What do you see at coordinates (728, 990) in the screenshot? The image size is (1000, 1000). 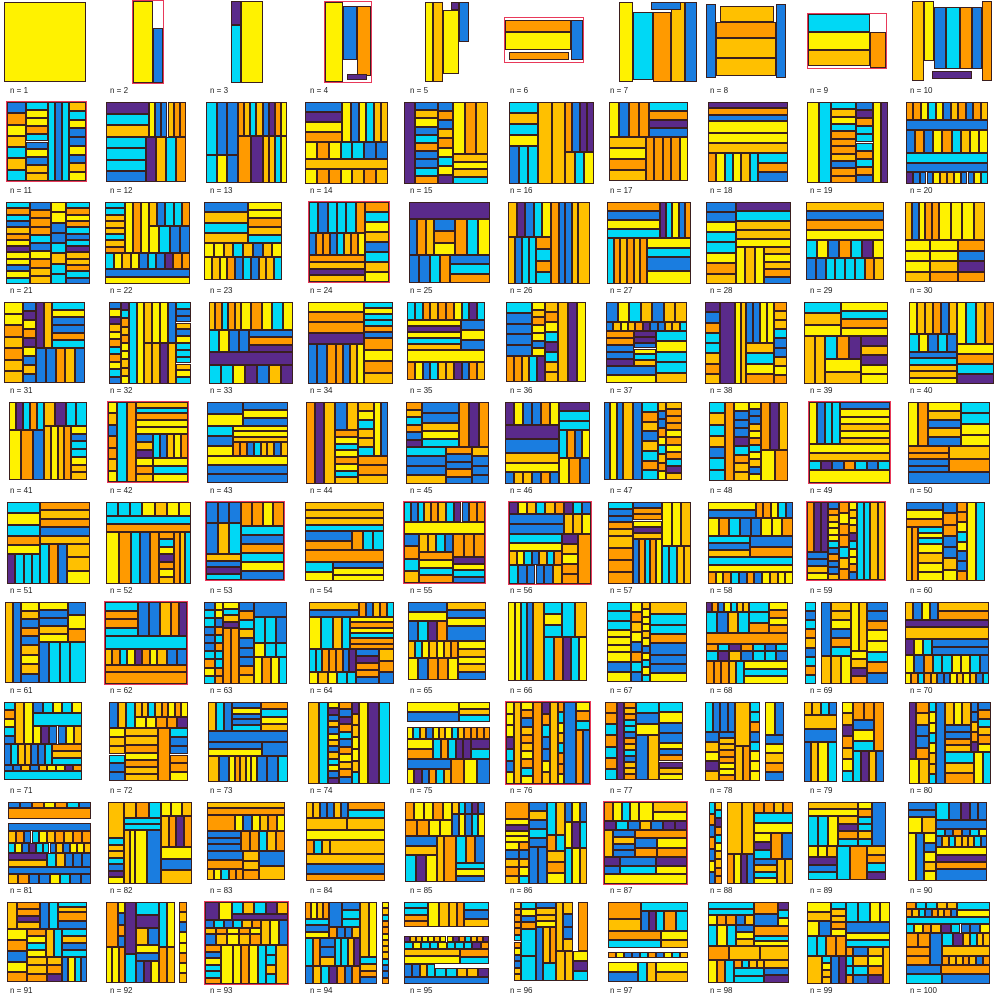 I see `panel-label-number: 98` at bounding box center [728, 990].